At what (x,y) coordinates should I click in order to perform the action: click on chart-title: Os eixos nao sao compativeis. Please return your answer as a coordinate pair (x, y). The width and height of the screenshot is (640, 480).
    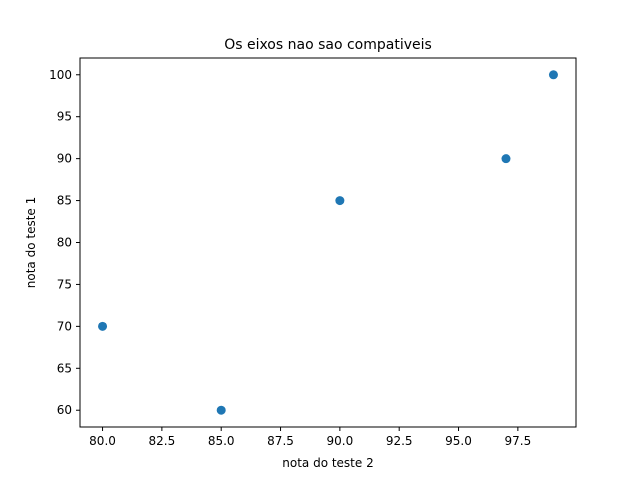
    Looking at the image, I should click on (328, 45).